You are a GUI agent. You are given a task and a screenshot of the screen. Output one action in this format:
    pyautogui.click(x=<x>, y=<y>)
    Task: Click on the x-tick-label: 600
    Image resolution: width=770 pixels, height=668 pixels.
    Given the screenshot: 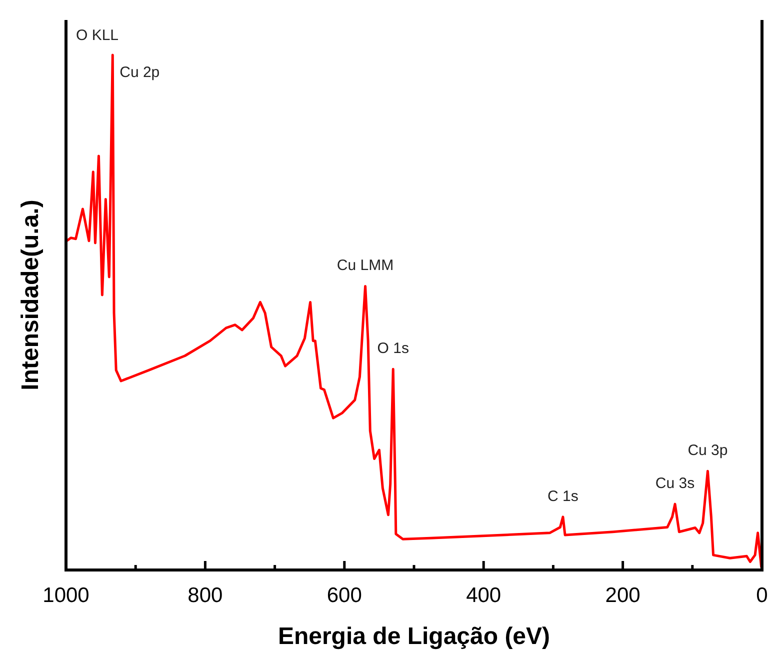 What is the action you would take?
    pyautogui.click(x=344, y=595)
    